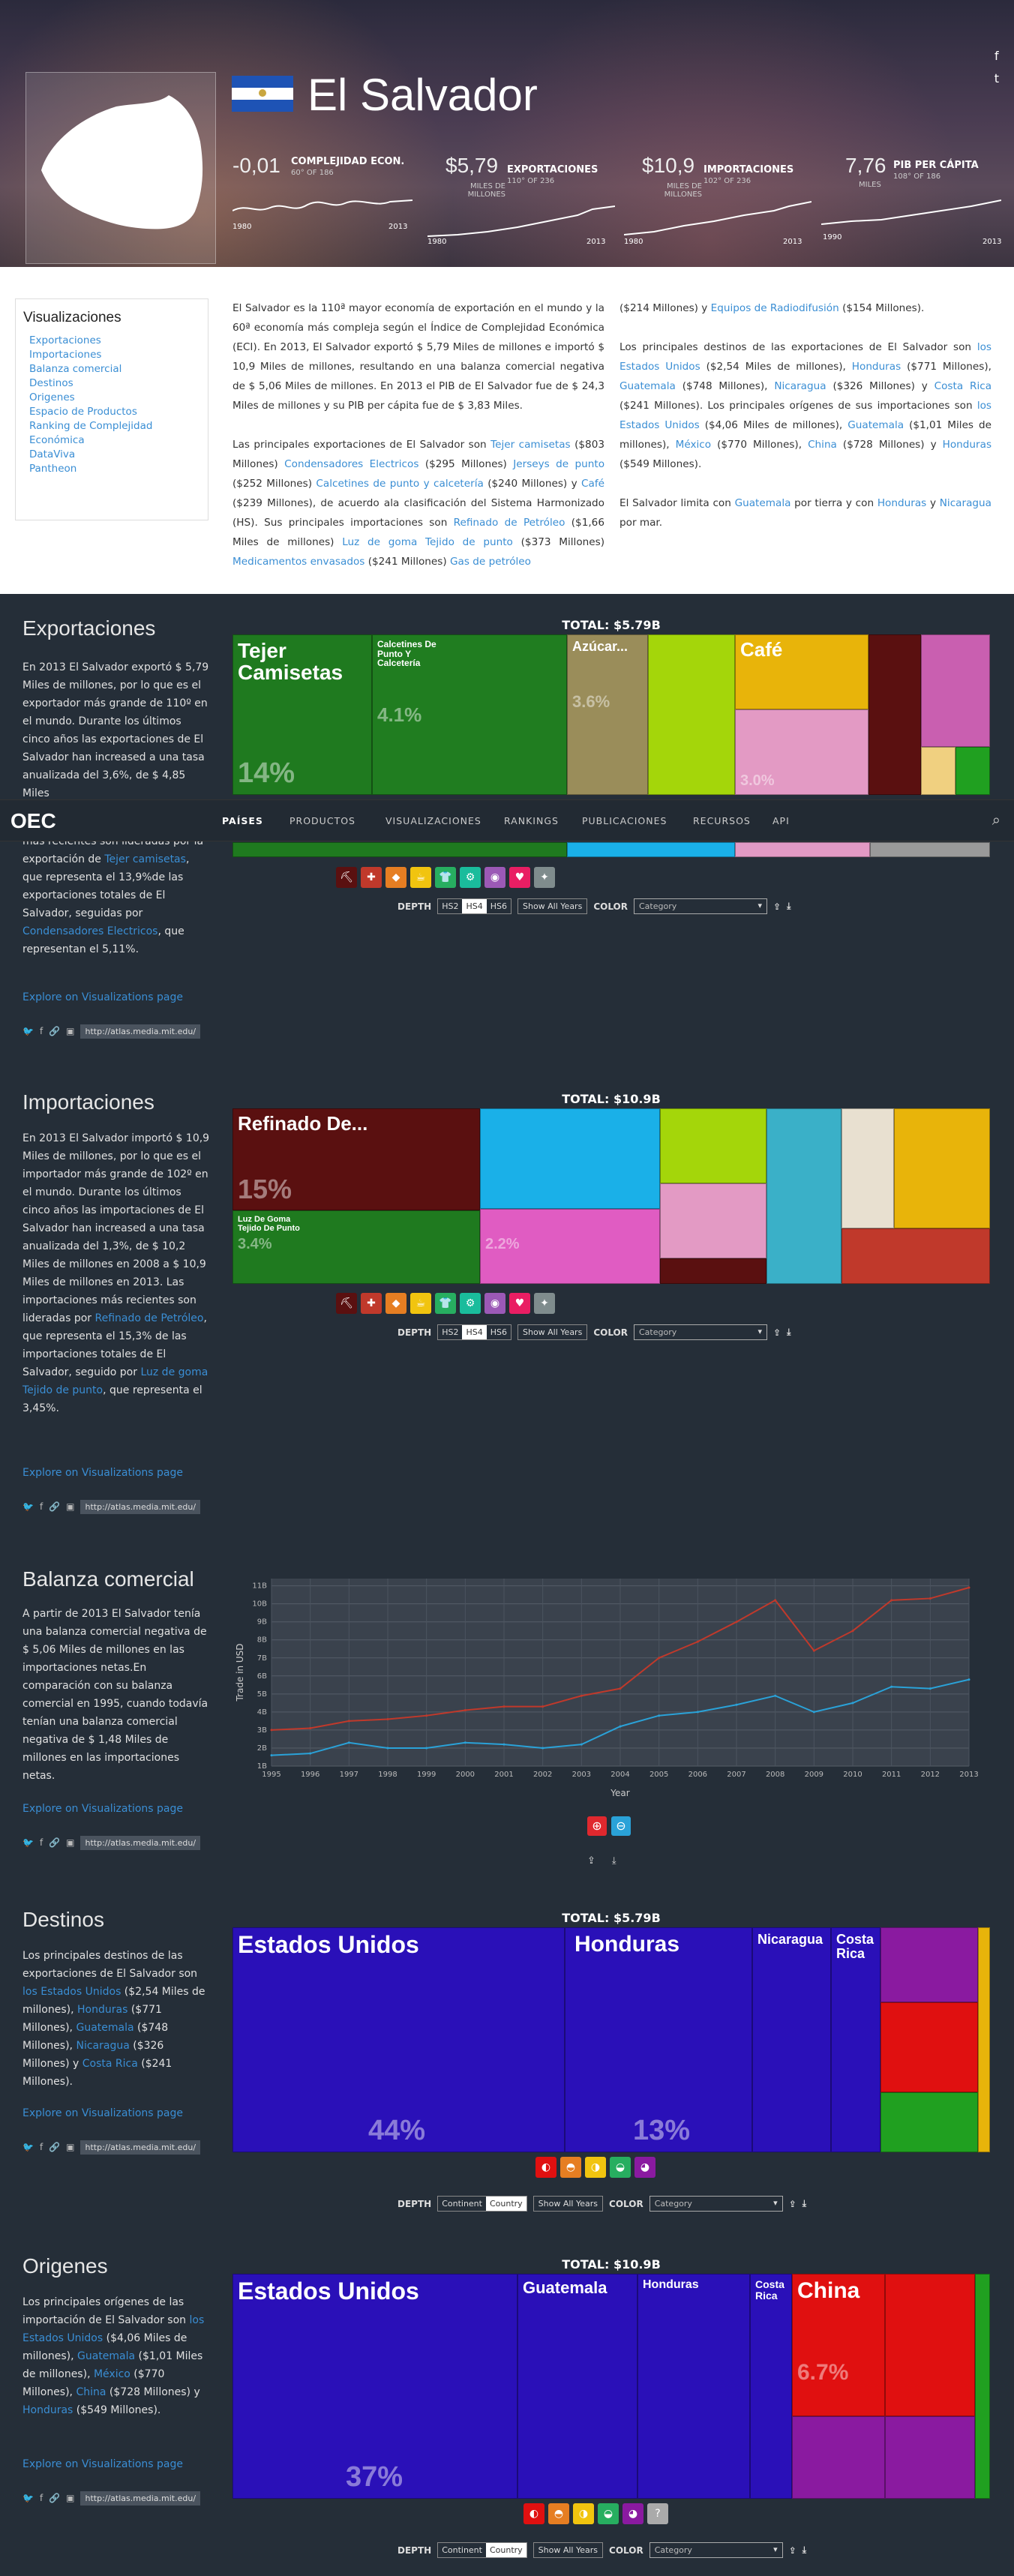  I want to click on continent-icon: ?, so click(657, 2514).